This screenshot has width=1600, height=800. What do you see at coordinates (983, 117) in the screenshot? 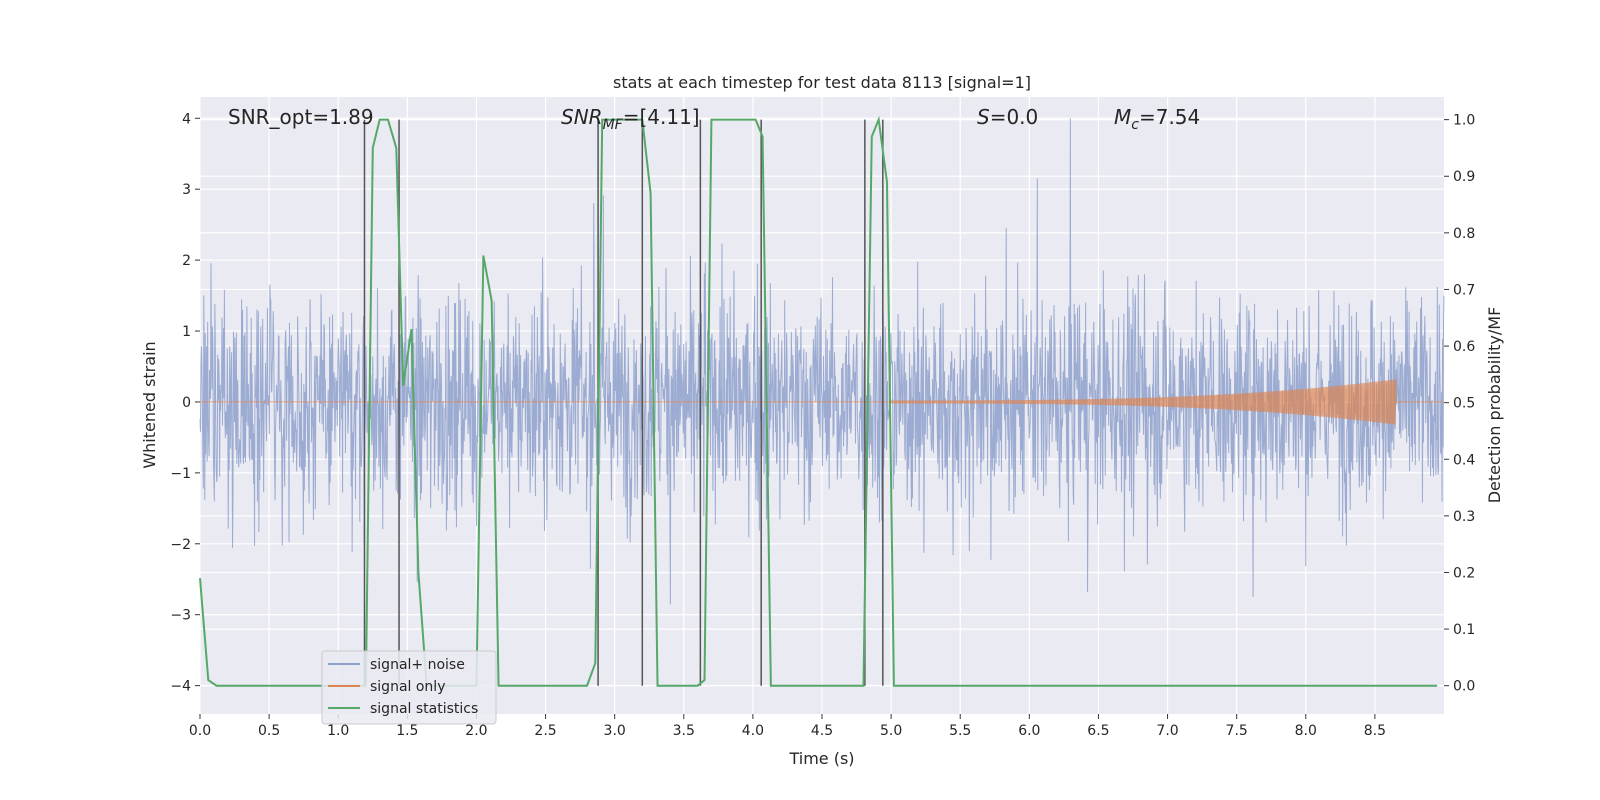
I see `annotation-s-base: S` at bounding box center [983, 117].